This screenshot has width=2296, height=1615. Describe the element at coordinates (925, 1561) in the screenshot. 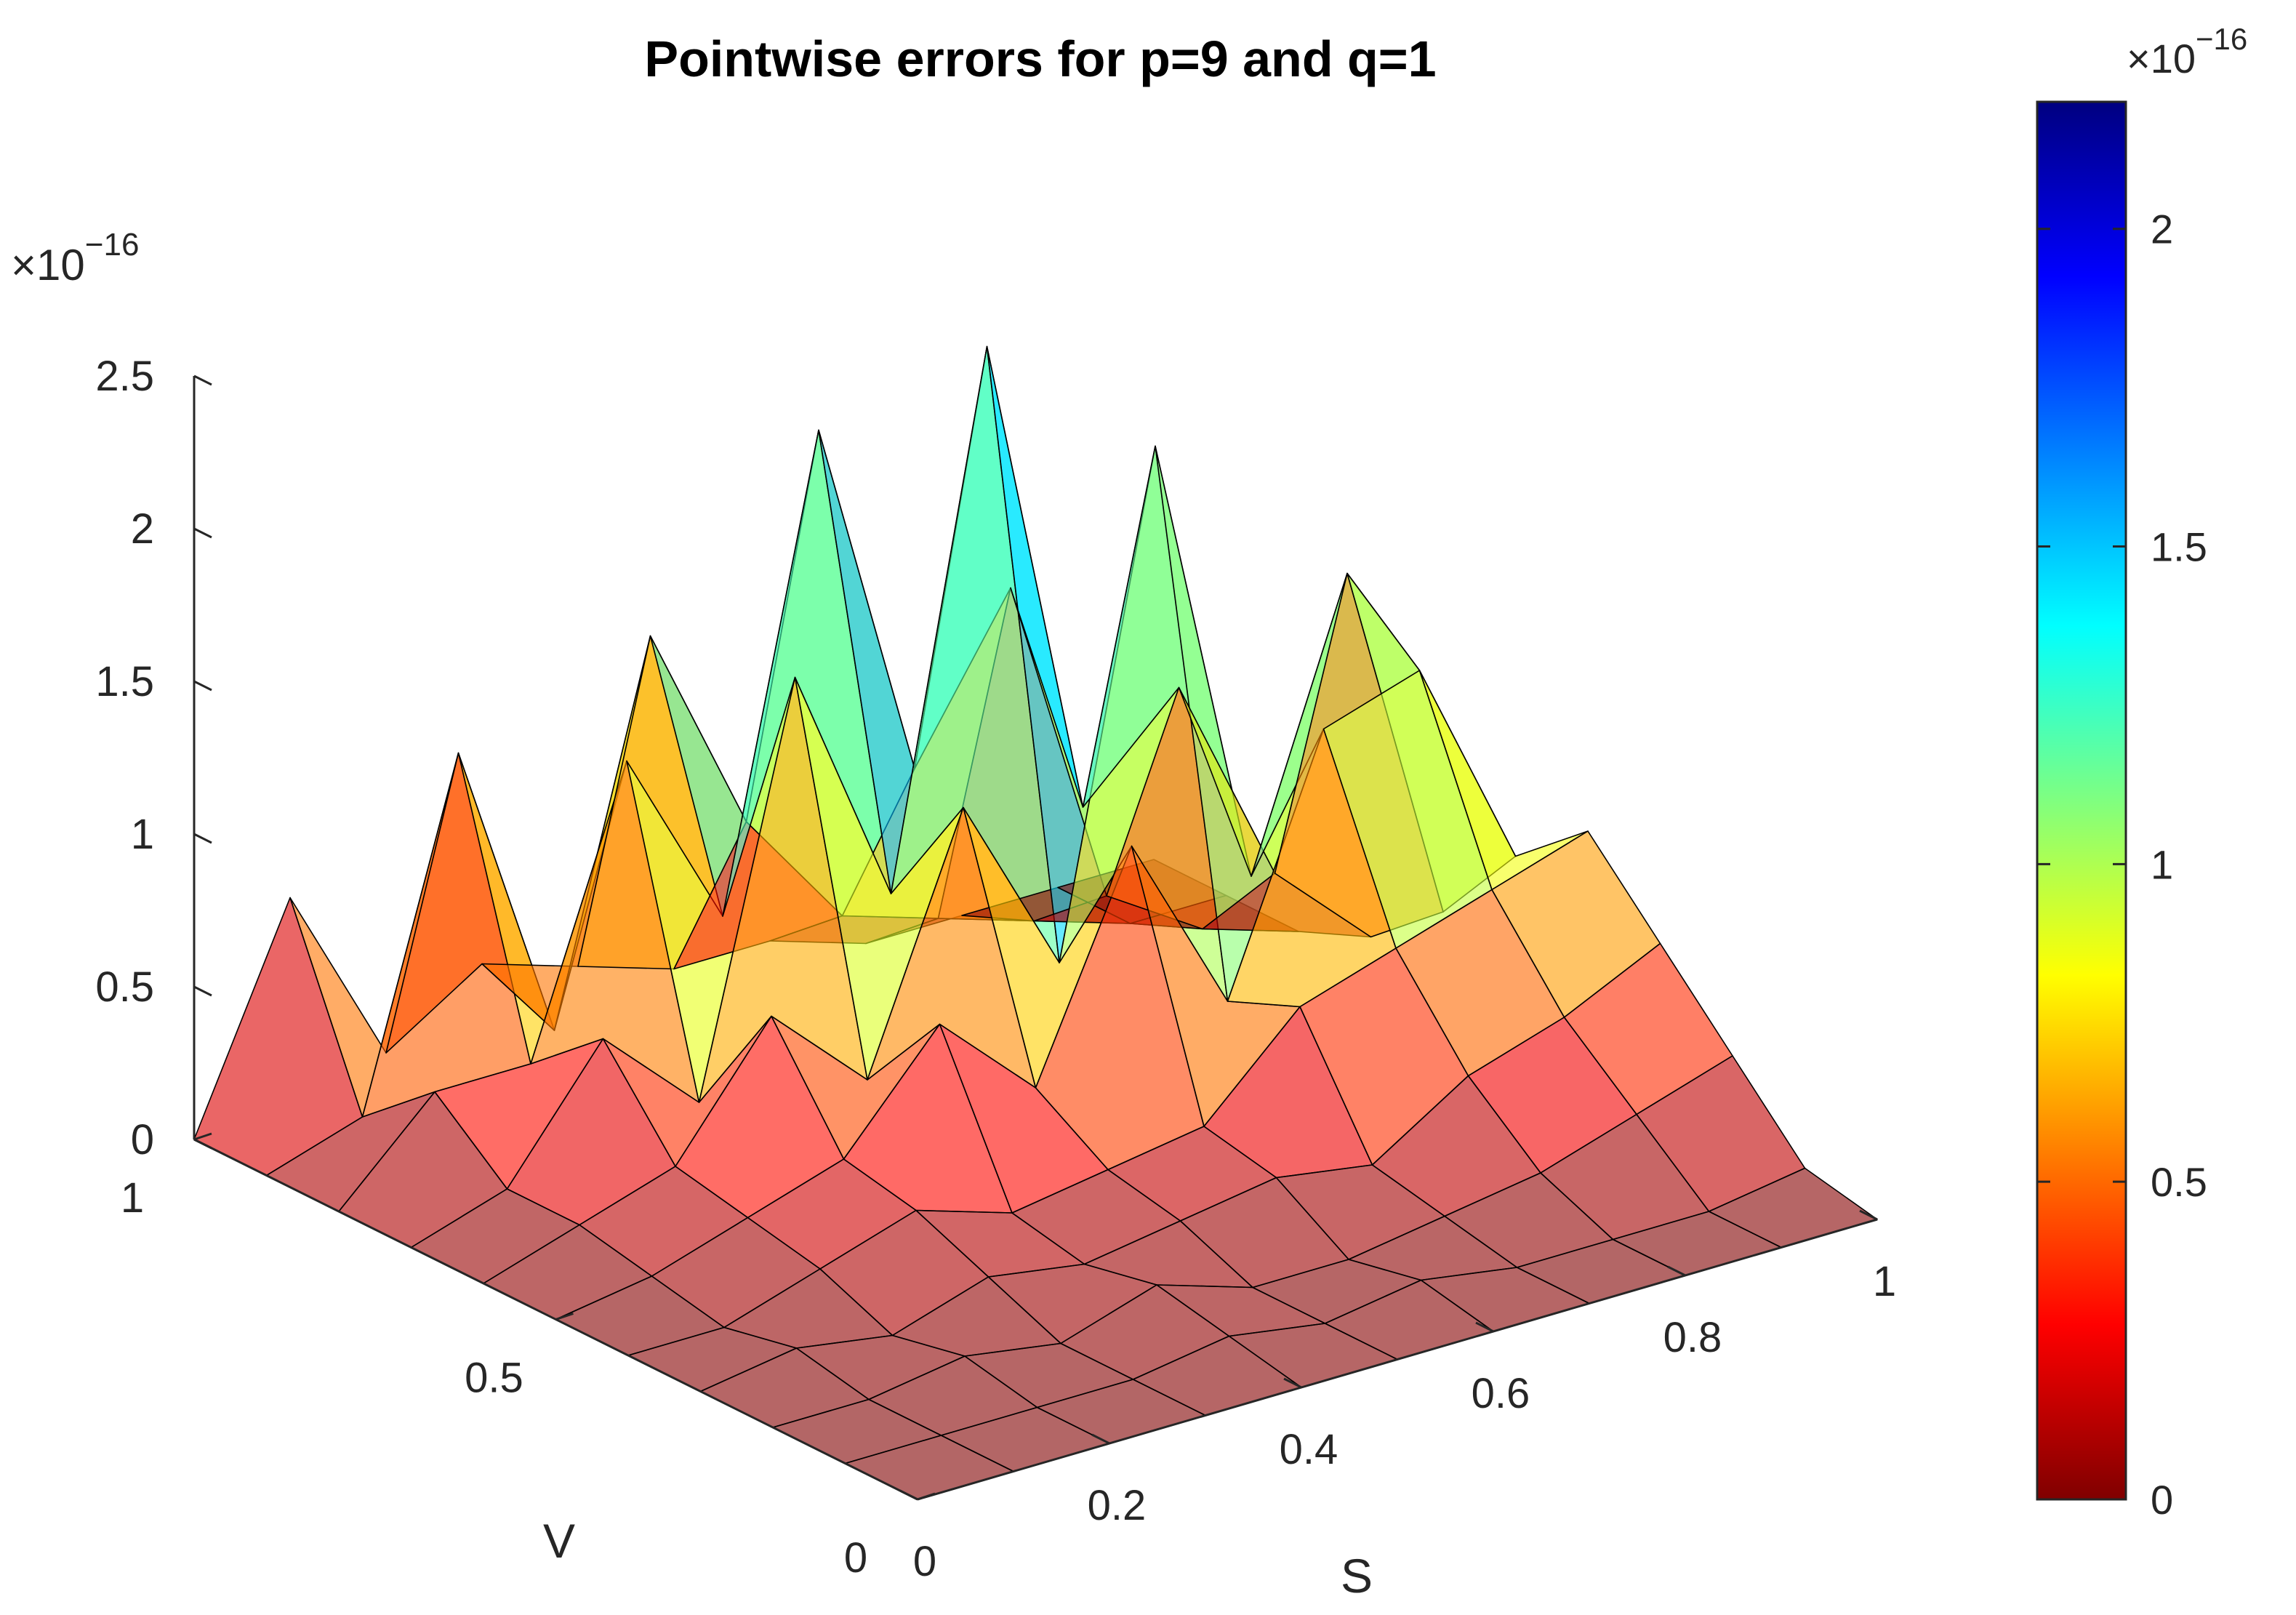

I see `x-tick-label: 0` at that location.